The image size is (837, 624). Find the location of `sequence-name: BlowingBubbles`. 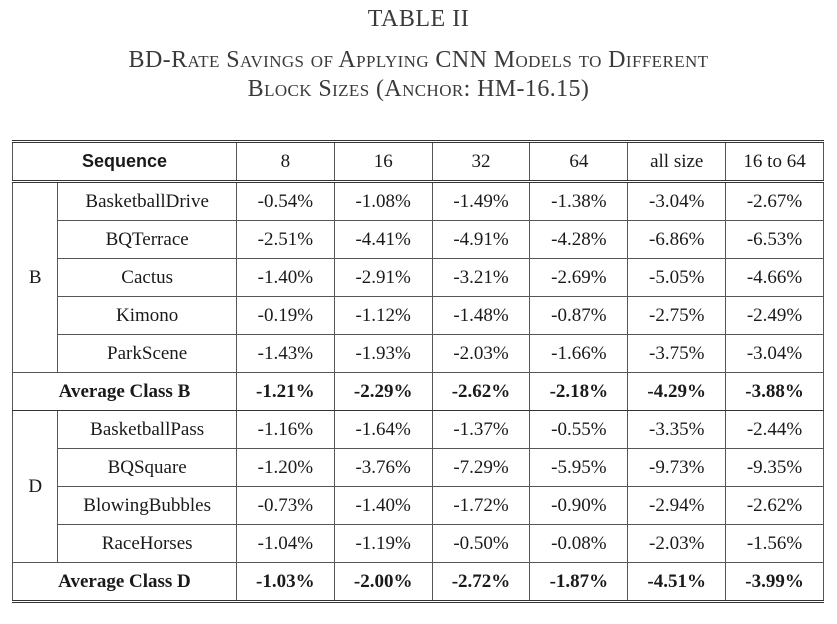

sequence-name: BlowingBubbles is located at coordinates (147, 505).